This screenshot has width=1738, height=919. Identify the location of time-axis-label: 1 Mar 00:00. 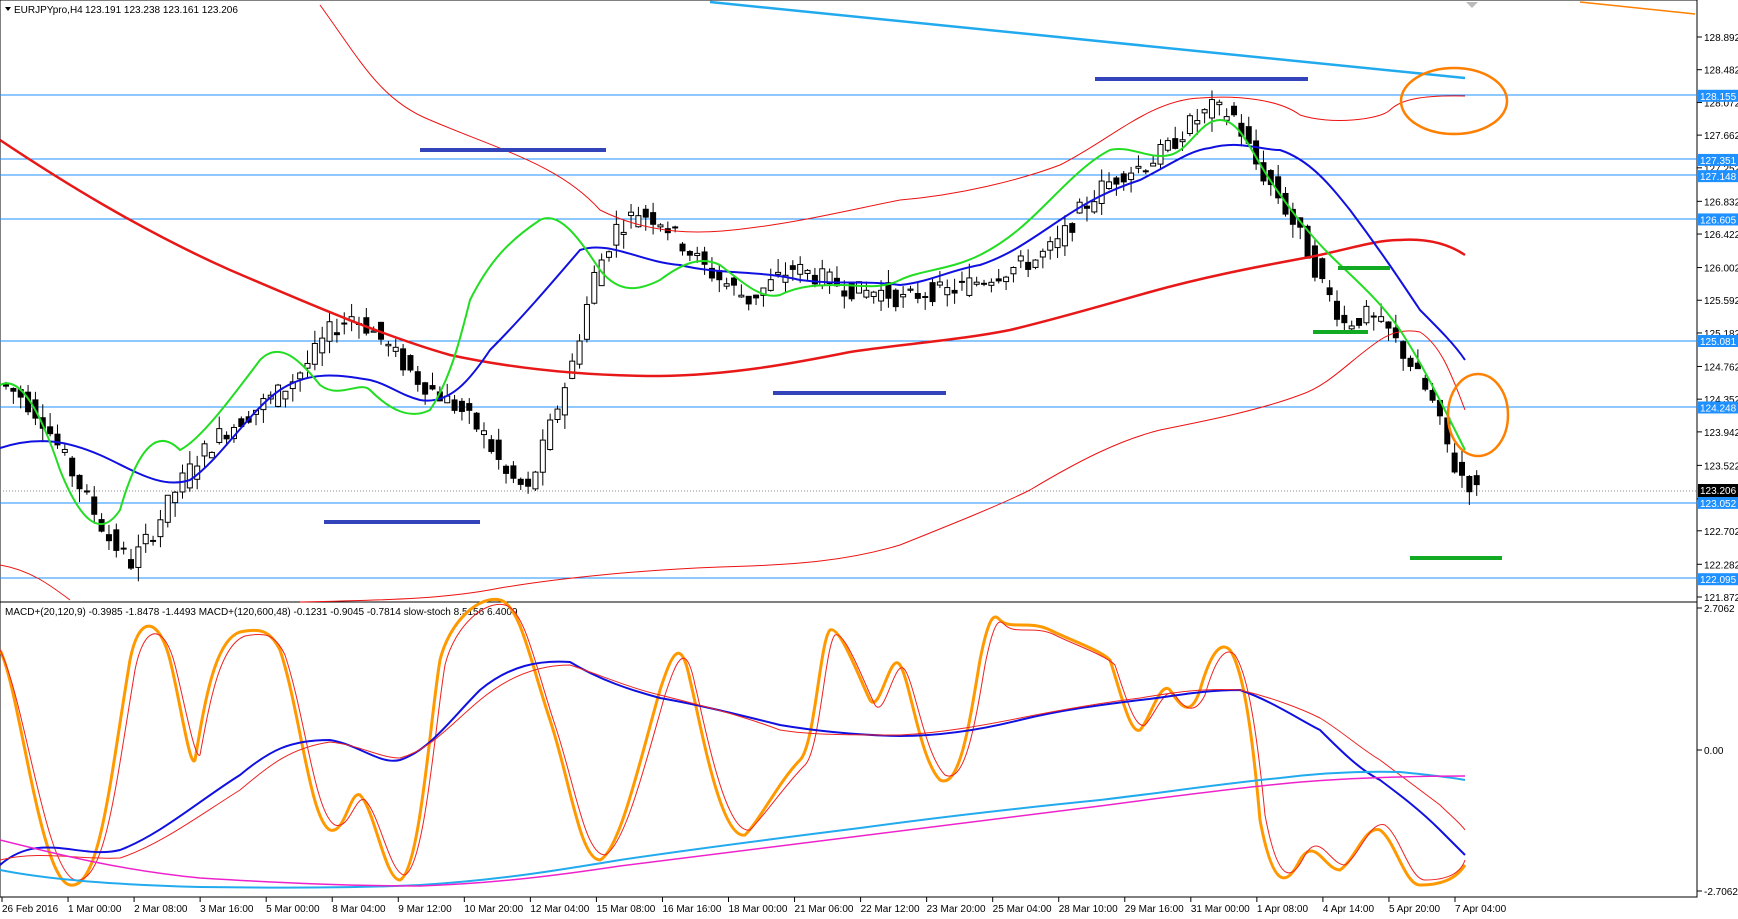
(95, 909).